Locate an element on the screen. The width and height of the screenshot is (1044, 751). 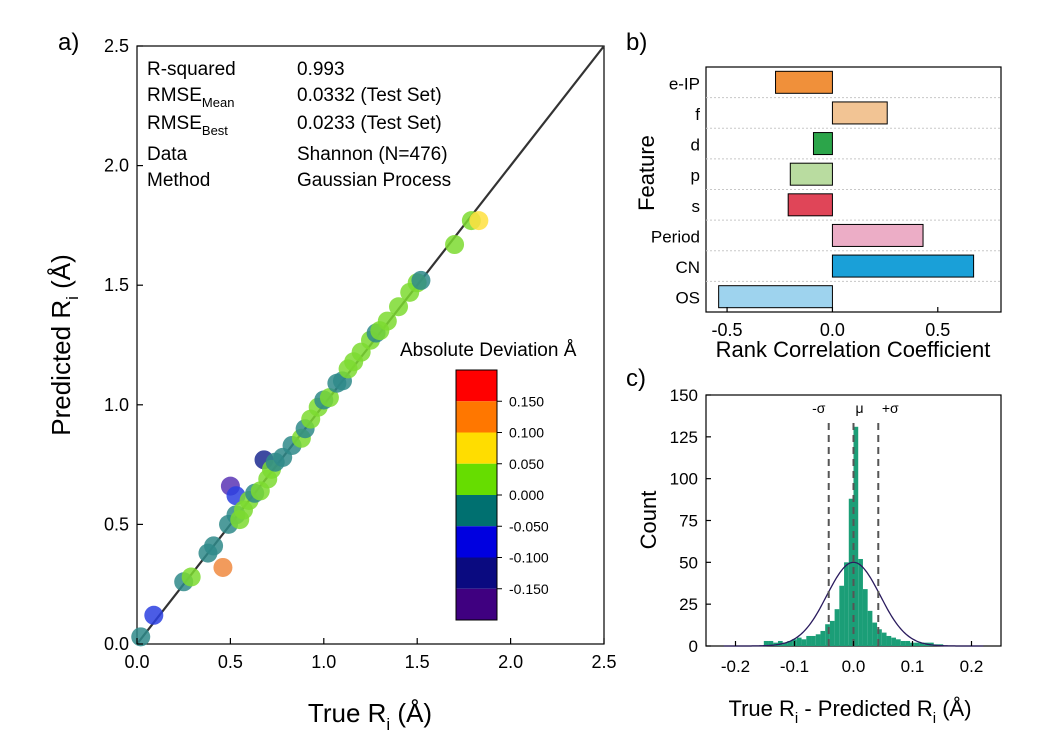
stat-label-rmse-best: RMSEBest is located at coordinates (187, 125).